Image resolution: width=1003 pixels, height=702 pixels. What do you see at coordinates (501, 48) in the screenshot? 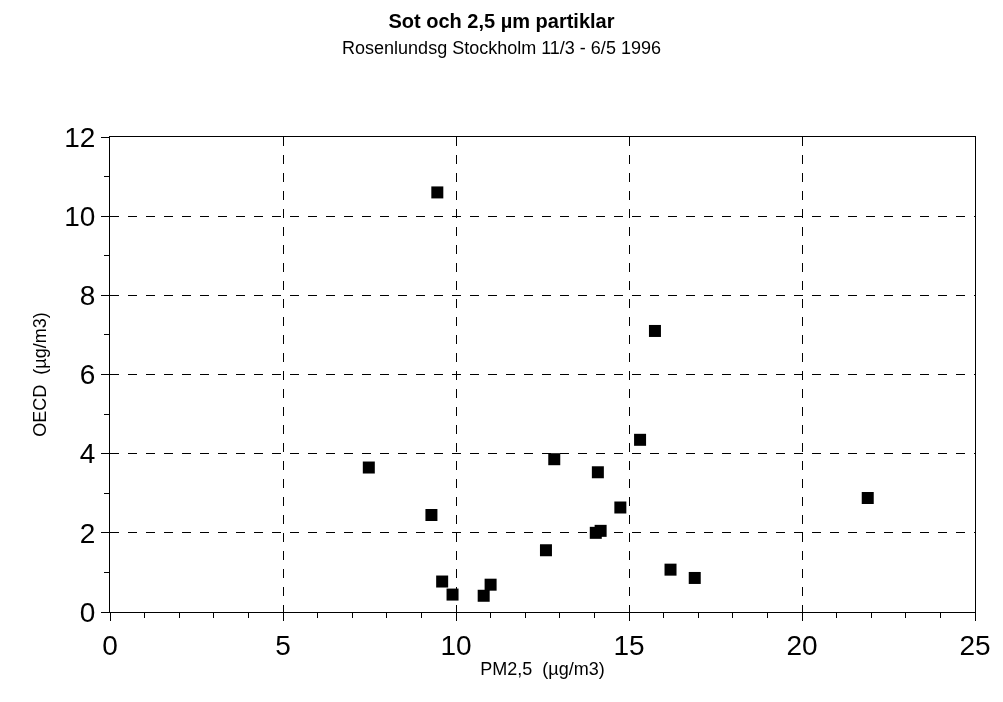
I see `chart-subtitle: Rosenlundsg Stockholm 11/3 - 6/5 1996` at bounding box center [501, 48].